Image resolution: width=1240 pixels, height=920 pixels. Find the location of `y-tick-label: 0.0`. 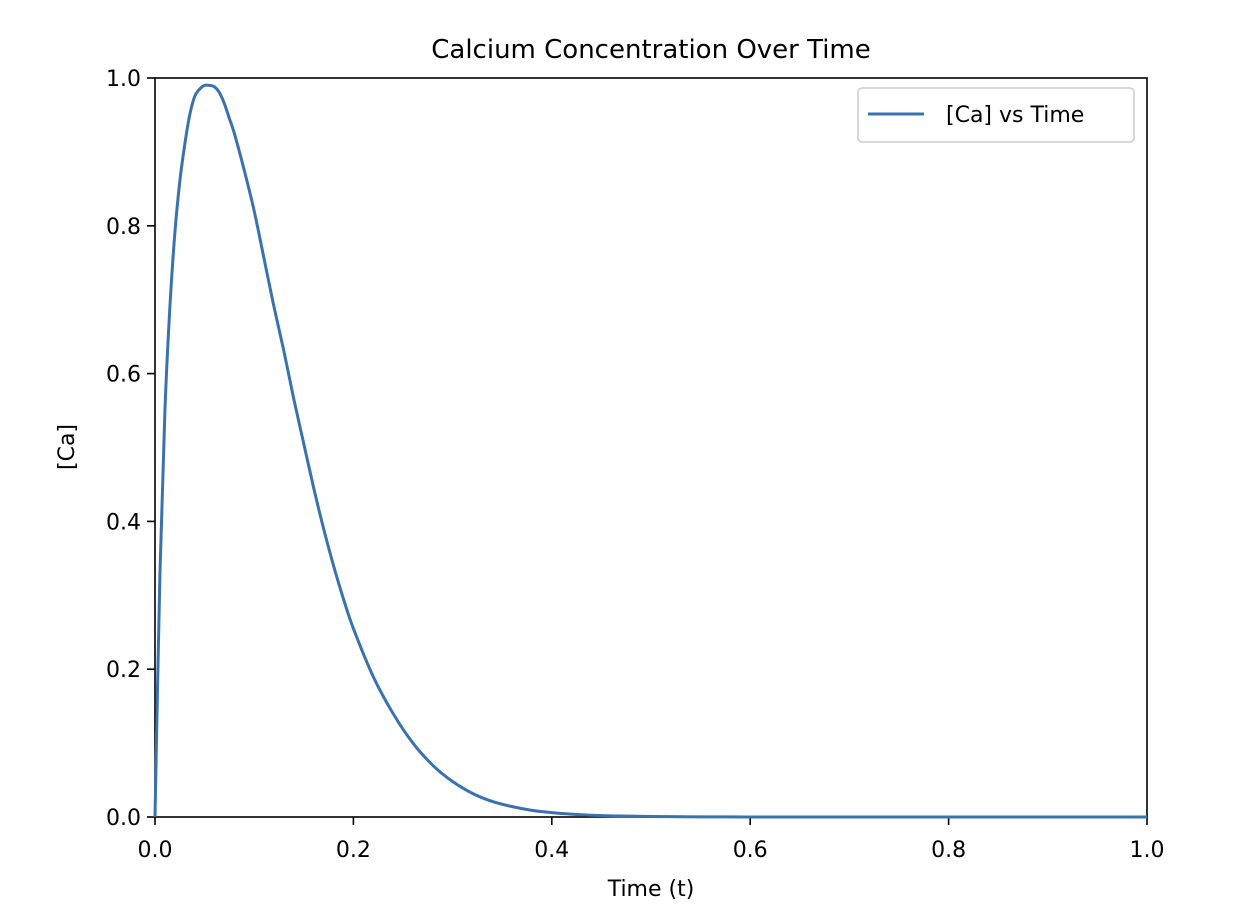

y-tick-label: 0.0 is located at coordinates (123, 818).